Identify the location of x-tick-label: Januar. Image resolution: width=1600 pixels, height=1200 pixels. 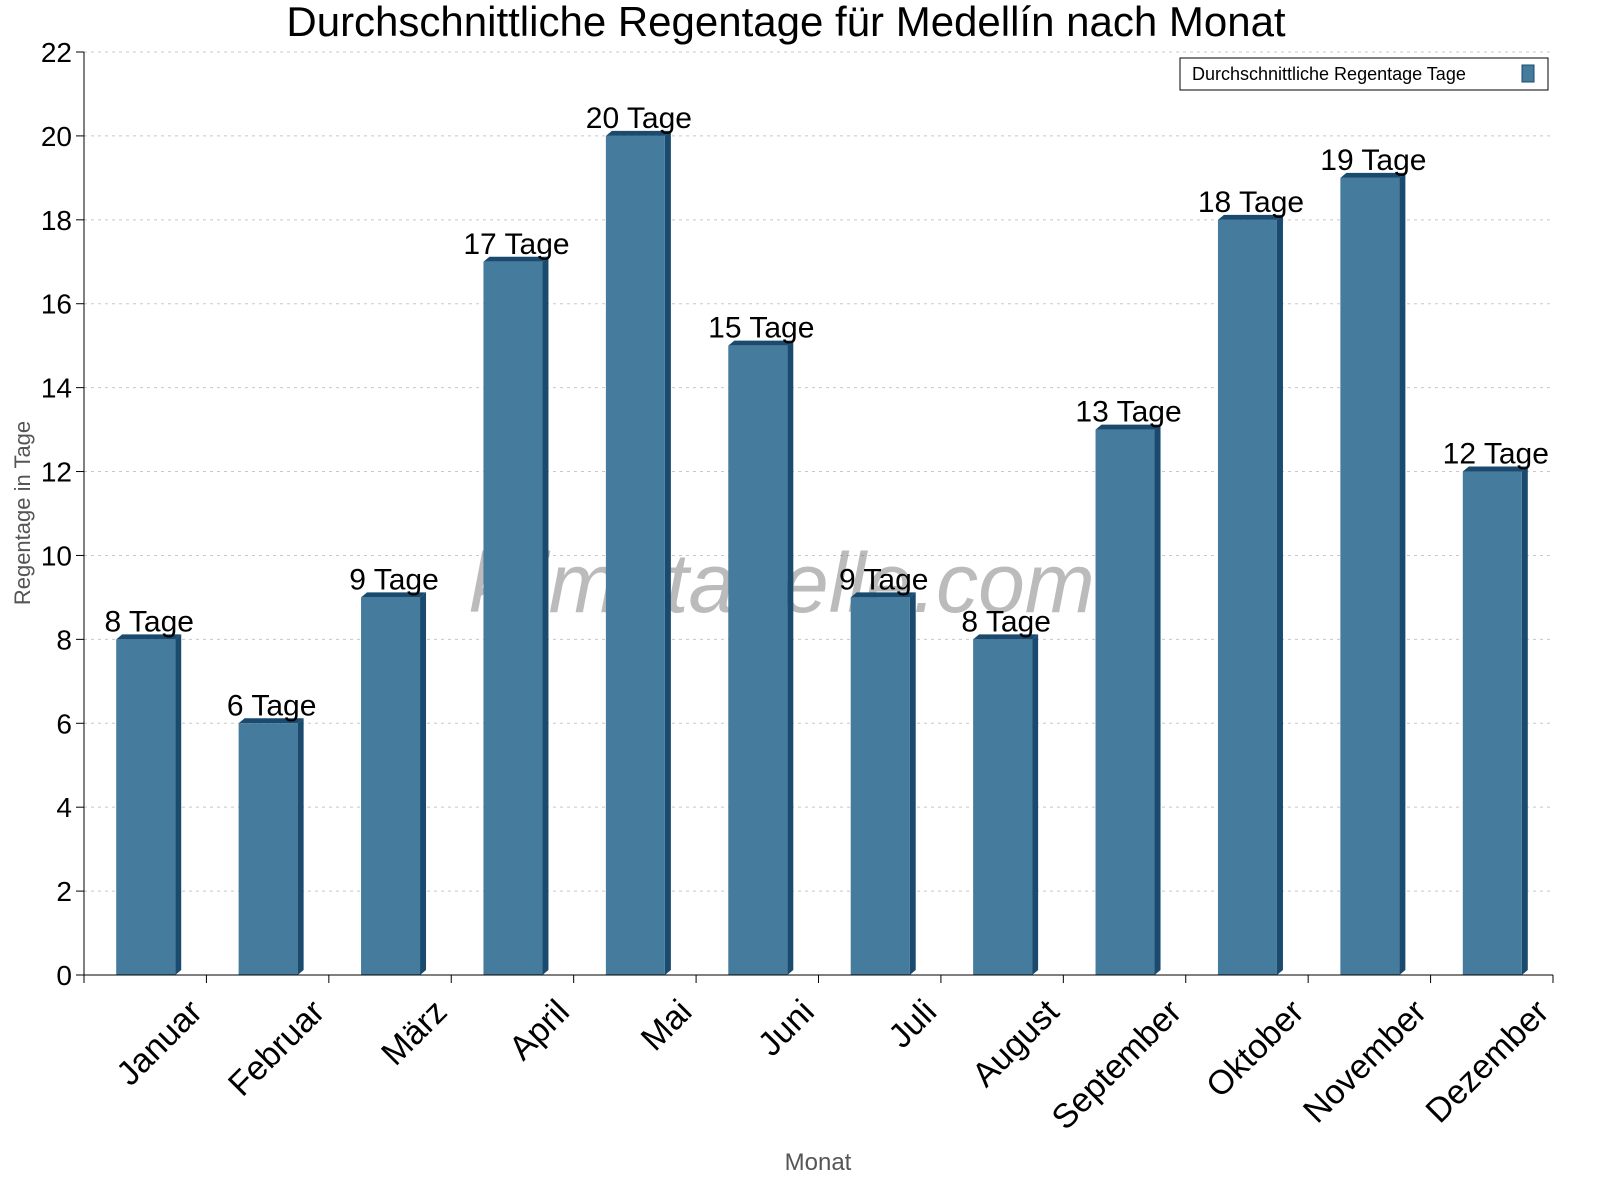
(159, 1043).